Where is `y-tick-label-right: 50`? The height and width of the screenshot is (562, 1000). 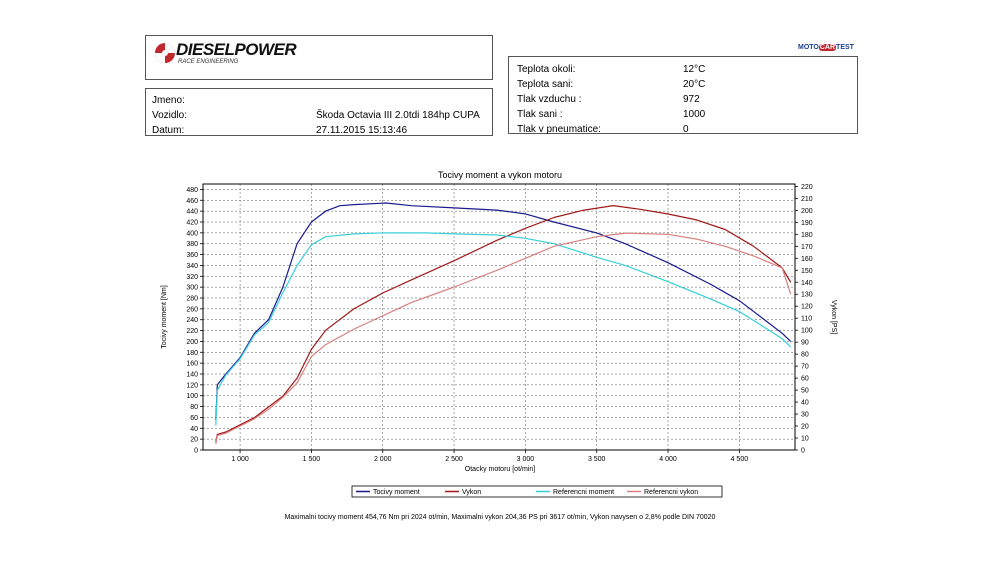 y-tick-label-right: 50 is located at coordinates (805, 391).